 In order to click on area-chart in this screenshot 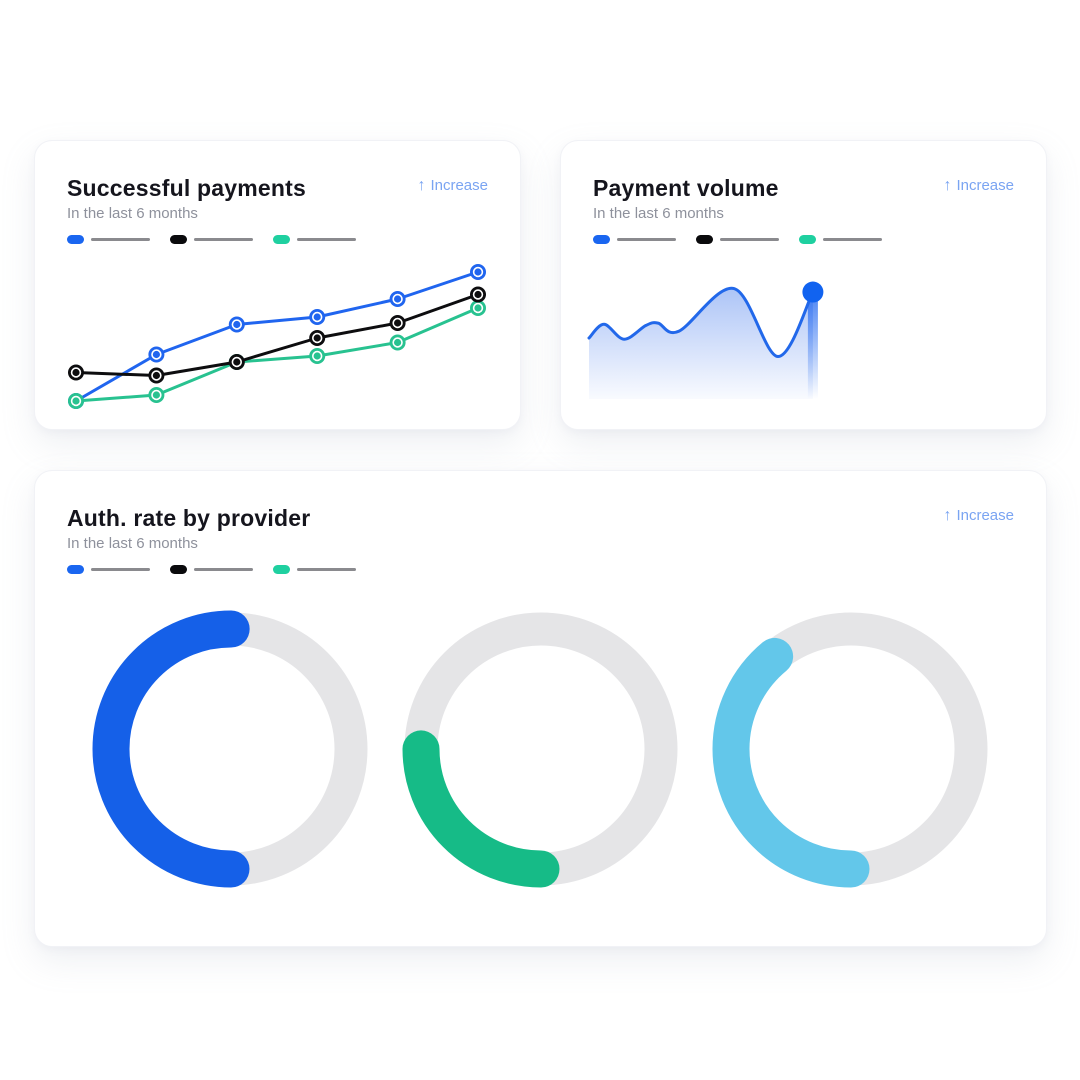, I will do `click(705, 340)`.